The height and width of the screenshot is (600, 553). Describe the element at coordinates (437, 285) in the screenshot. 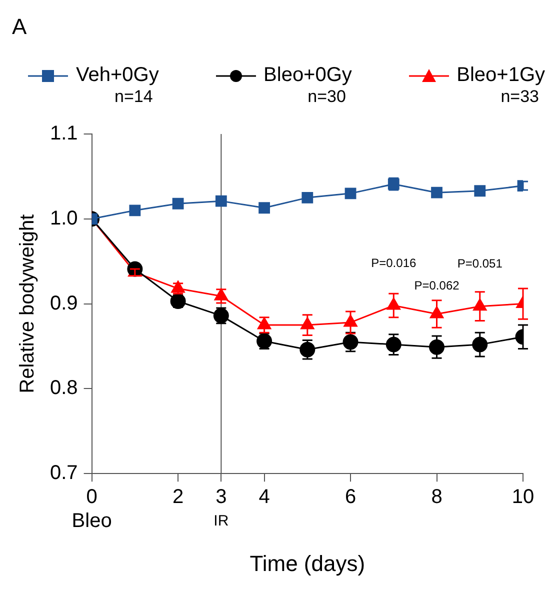

I see `annotation: P=0.062` at that location.